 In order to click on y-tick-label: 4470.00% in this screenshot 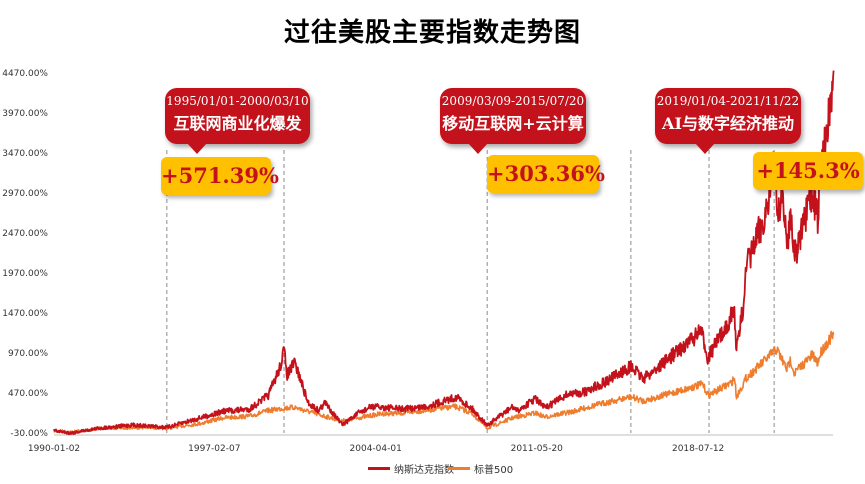, I will do `click(25, 74)`.